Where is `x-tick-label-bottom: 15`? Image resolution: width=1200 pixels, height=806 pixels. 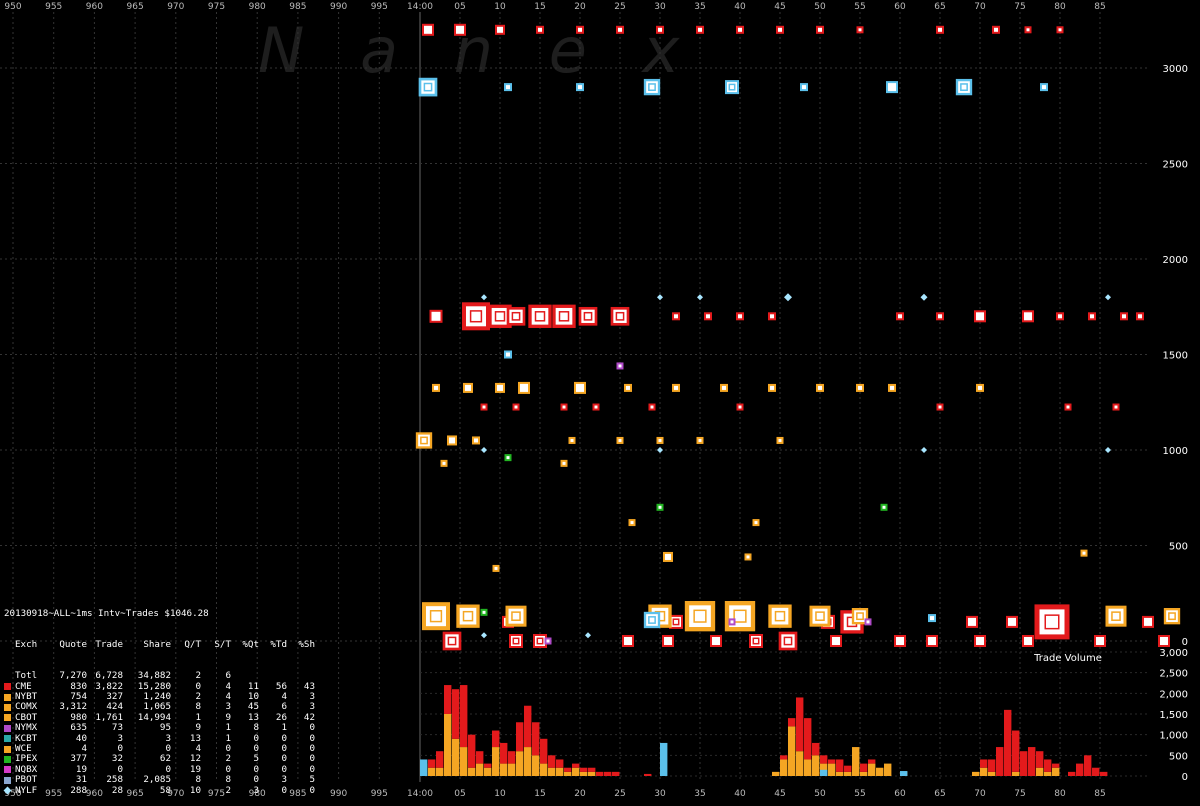 x-tick-label-bottom: 15 is located at coordinates (539, 794).